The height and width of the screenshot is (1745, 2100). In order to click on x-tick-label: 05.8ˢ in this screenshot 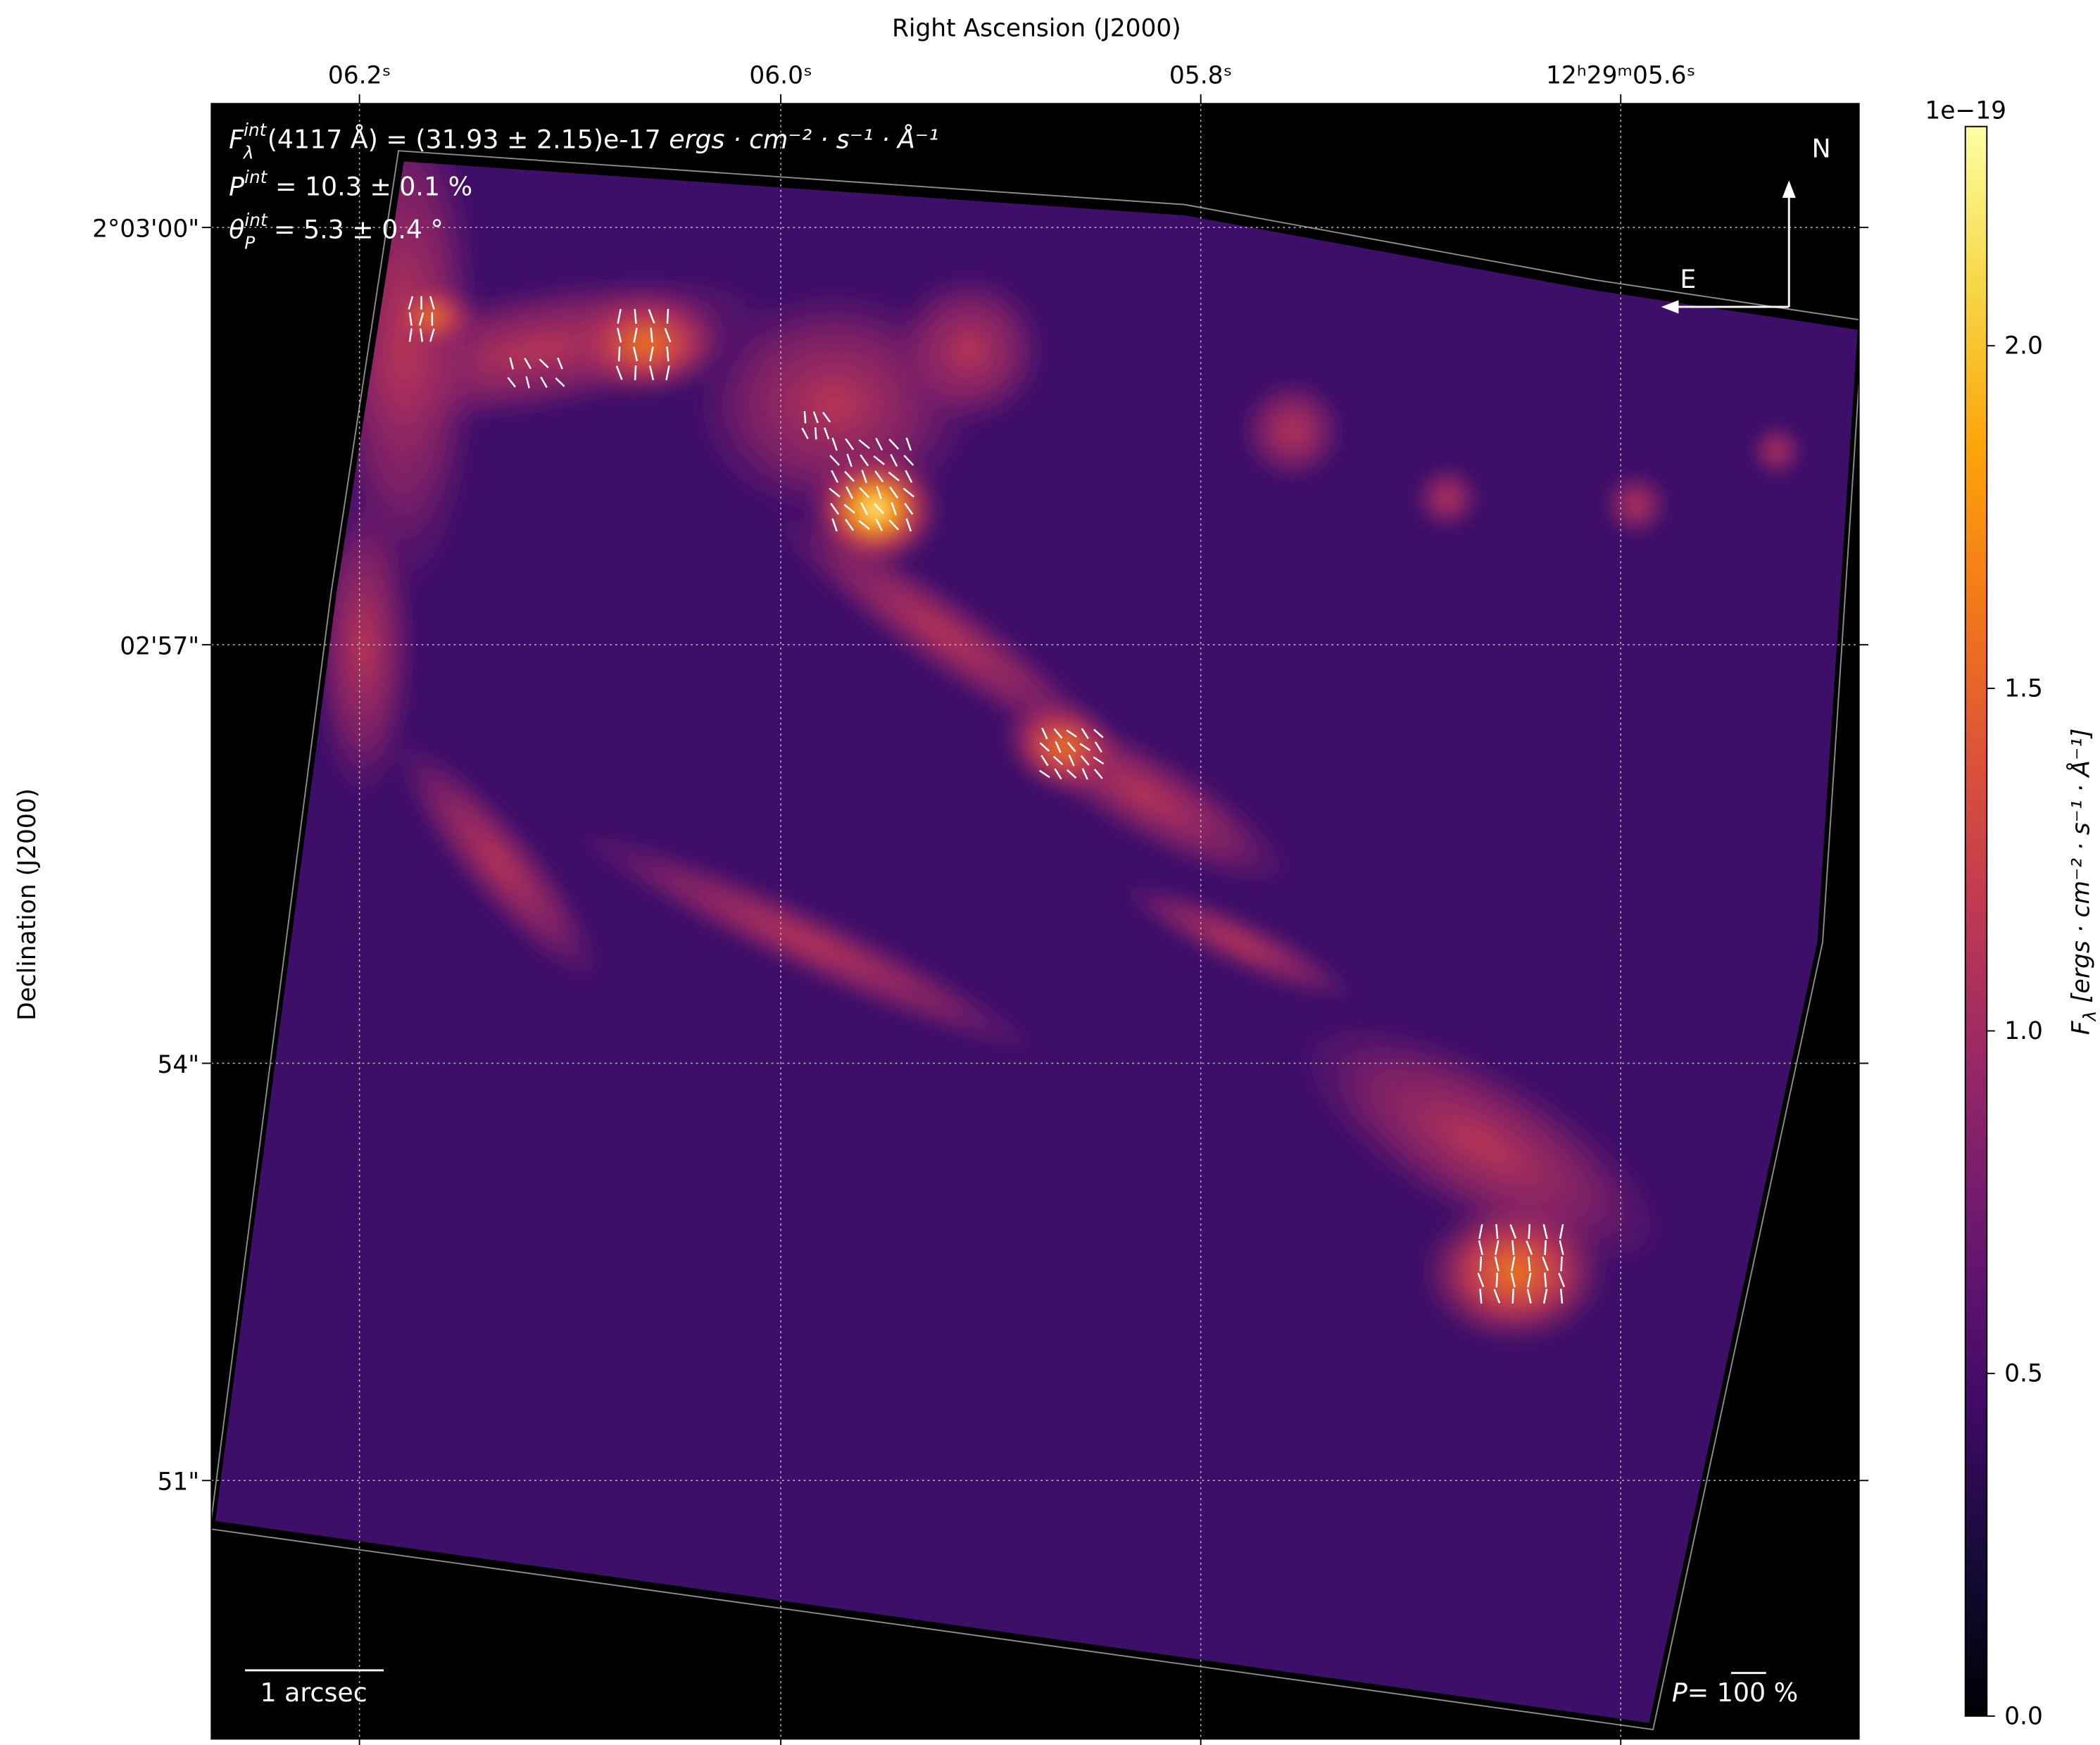, I will do `click(1200, 76)`.